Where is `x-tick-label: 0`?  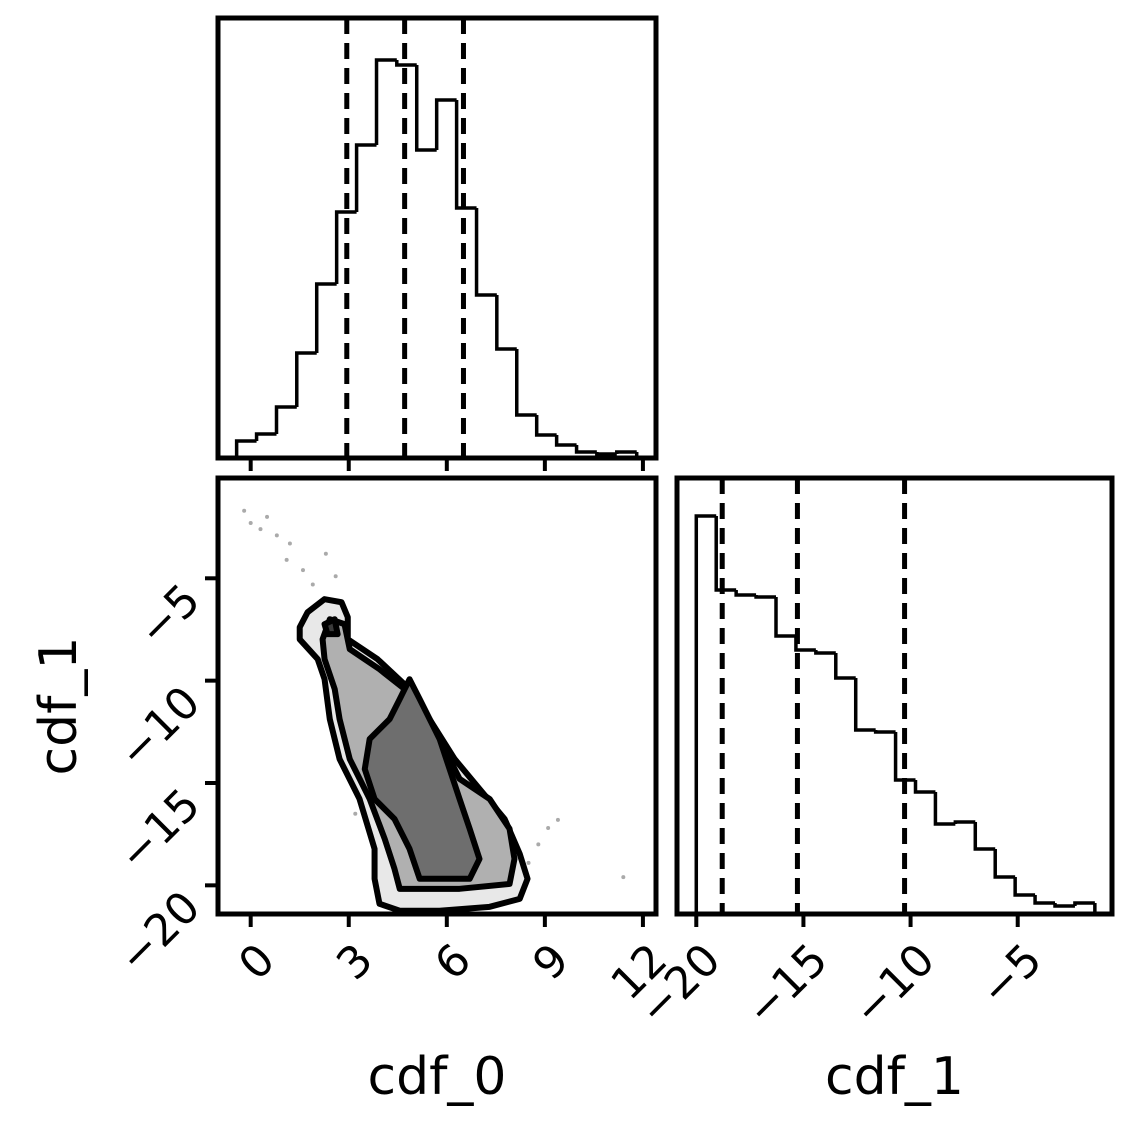 x-tick-label: 0 is located at coordinates (257, 962).